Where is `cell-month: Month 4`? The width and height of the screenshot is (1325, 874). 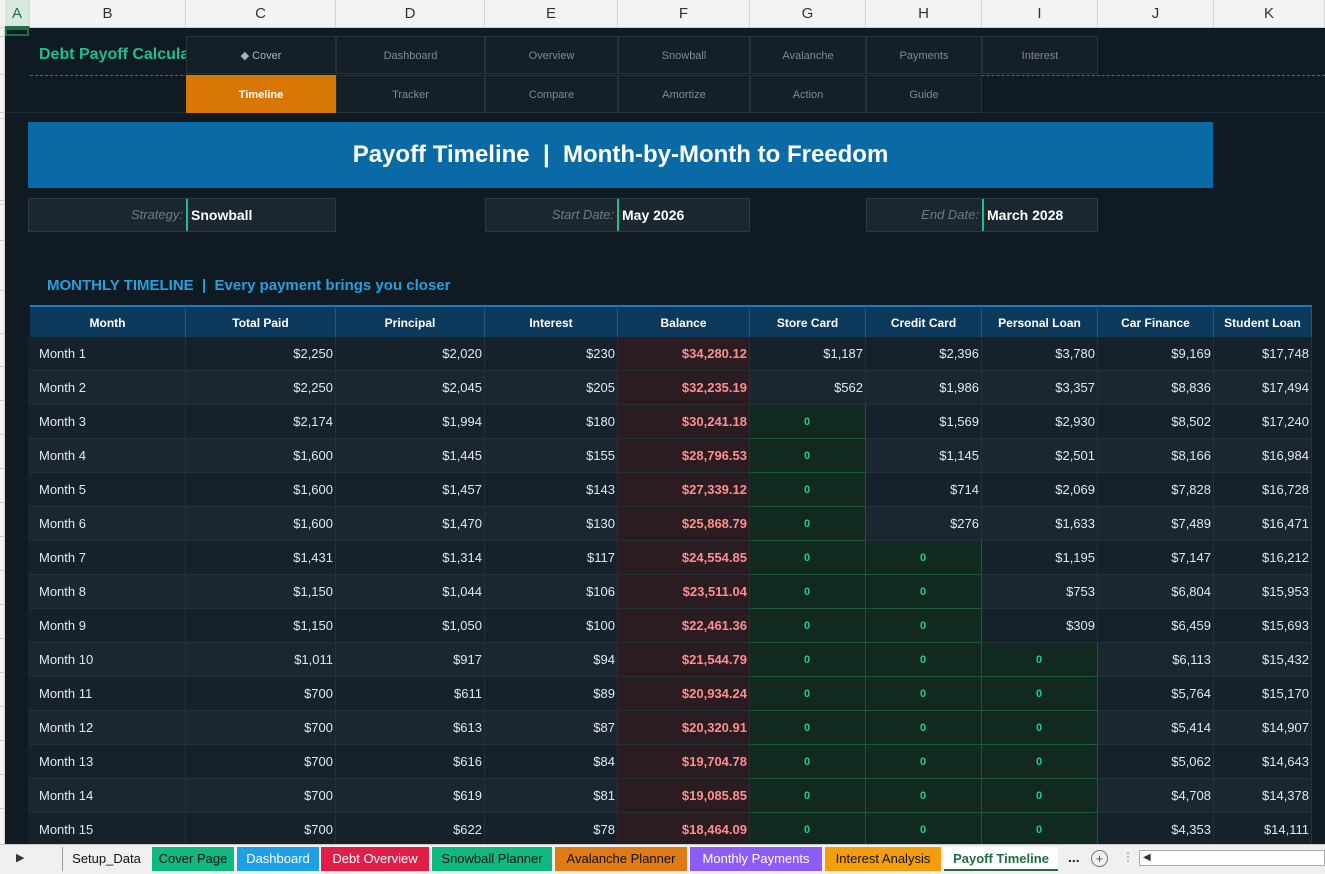
cell-month: Month 4 is located at coordinates (108, 456).